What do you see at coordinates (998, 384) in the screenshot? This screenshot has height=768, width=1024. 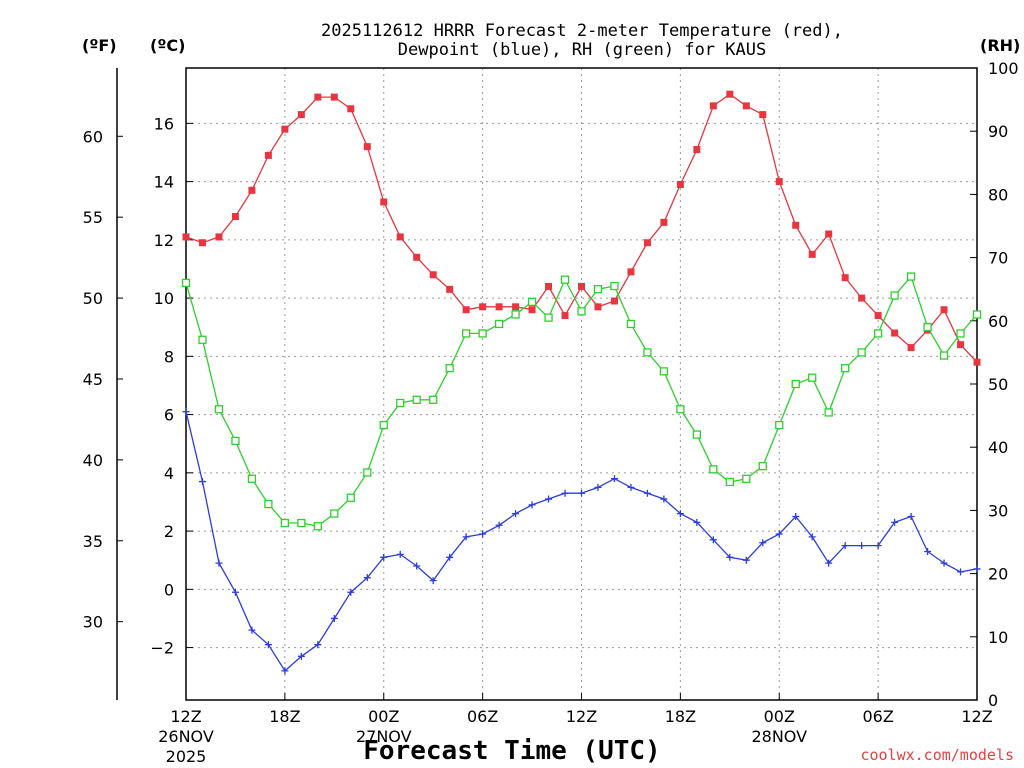 I see `rh-tick-label: 50` at bounding box center [998, 384].